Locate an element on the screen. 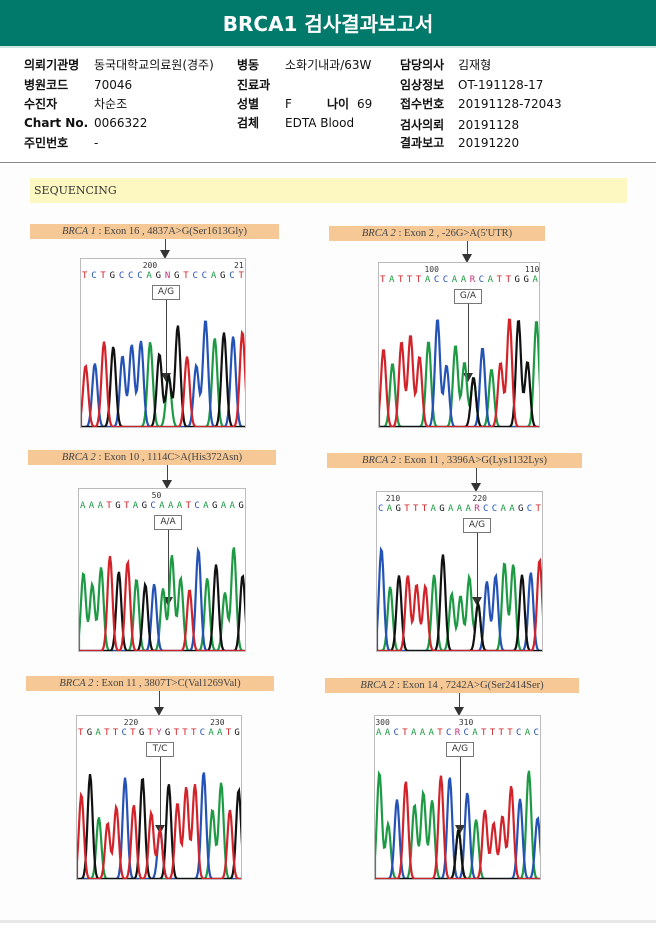 Image resolution: width=656 pixels, height=933 pixels. variant-detail: : Exon 16 , 4837A>G(Ser1613Gly) is located at coordinates (171, 231).